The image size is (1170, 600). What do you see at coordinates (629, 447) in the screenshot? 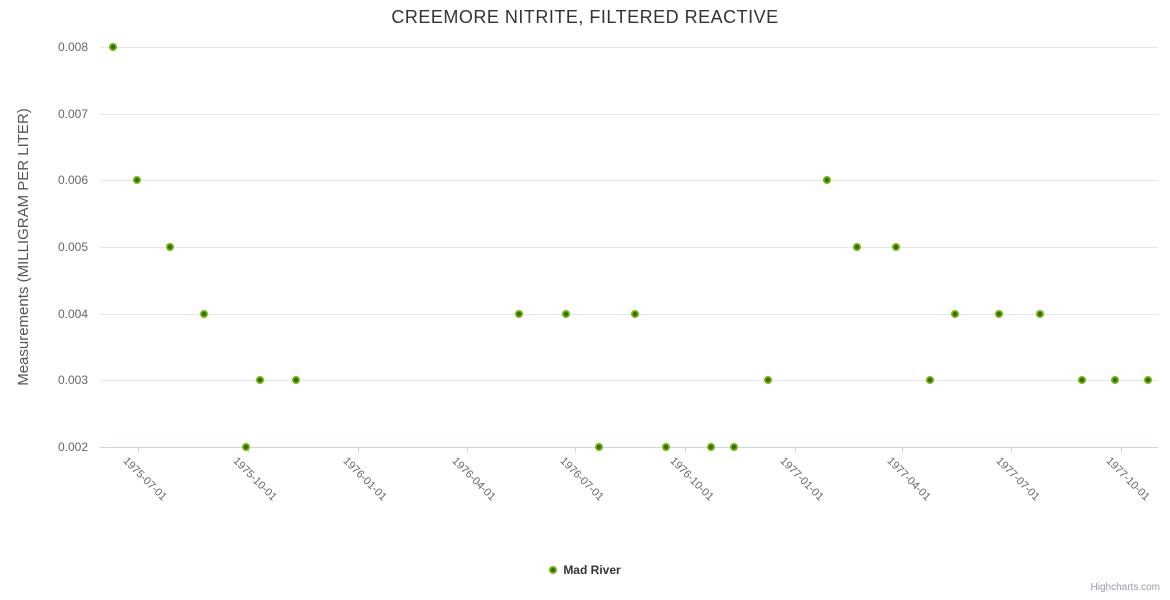
I see `x-axis-line` at bounding box center [629, 447].